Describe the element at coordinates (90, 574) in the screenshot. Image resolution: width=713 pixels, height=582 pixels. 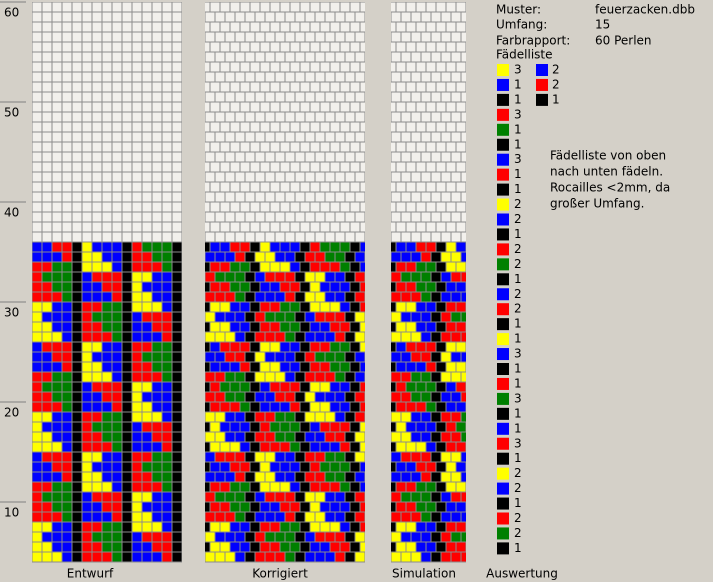
I see `tab-label: Entwurf` at that location.